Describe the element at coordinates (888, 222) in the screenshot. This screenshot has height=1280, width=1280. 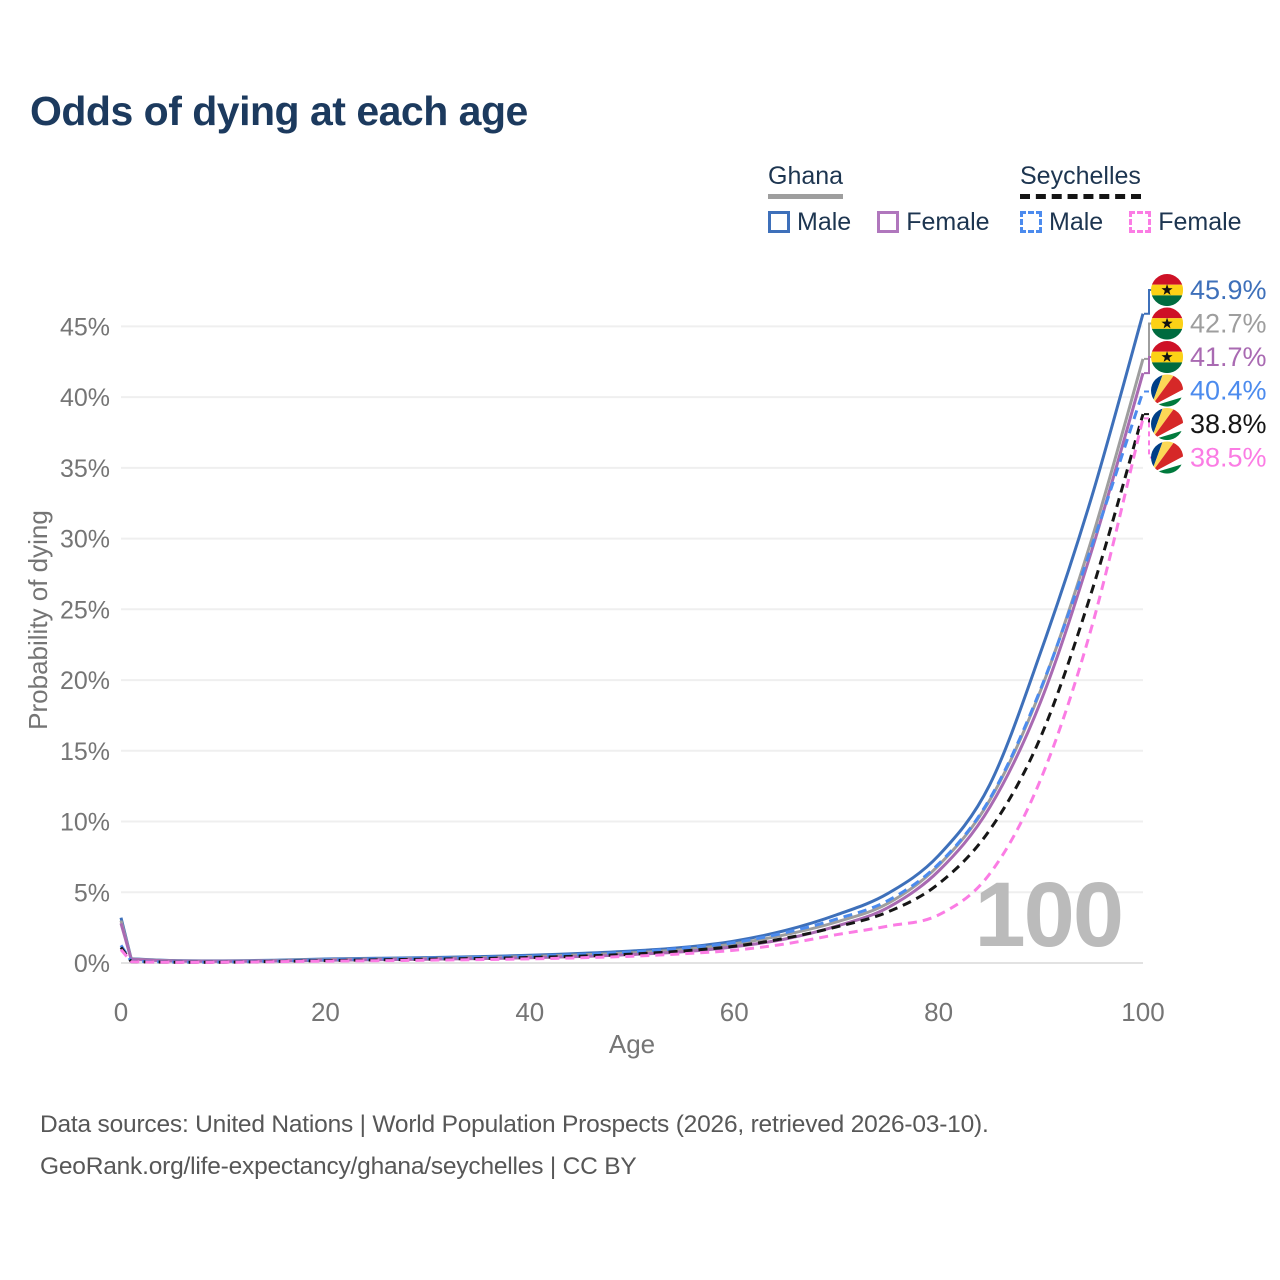
I see `ghana-female-swatch-icon` at that location.